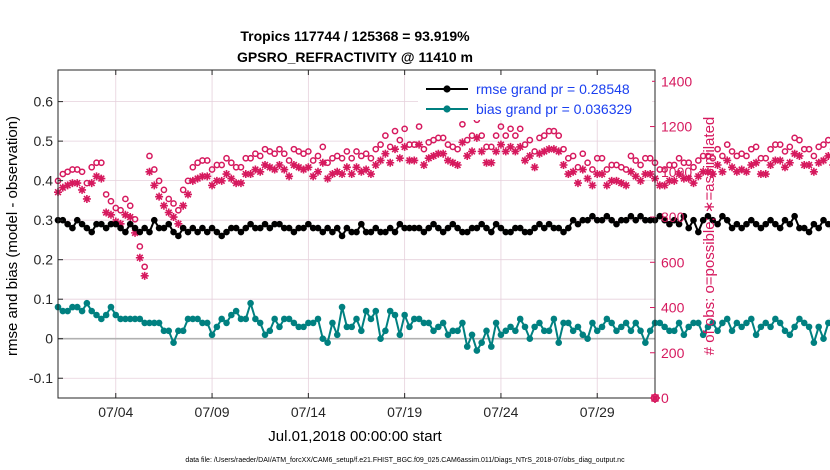 The width and height of the screenshot is (830, 470). I want to click on y-right-tick-label: 1000, so click(676, 172).